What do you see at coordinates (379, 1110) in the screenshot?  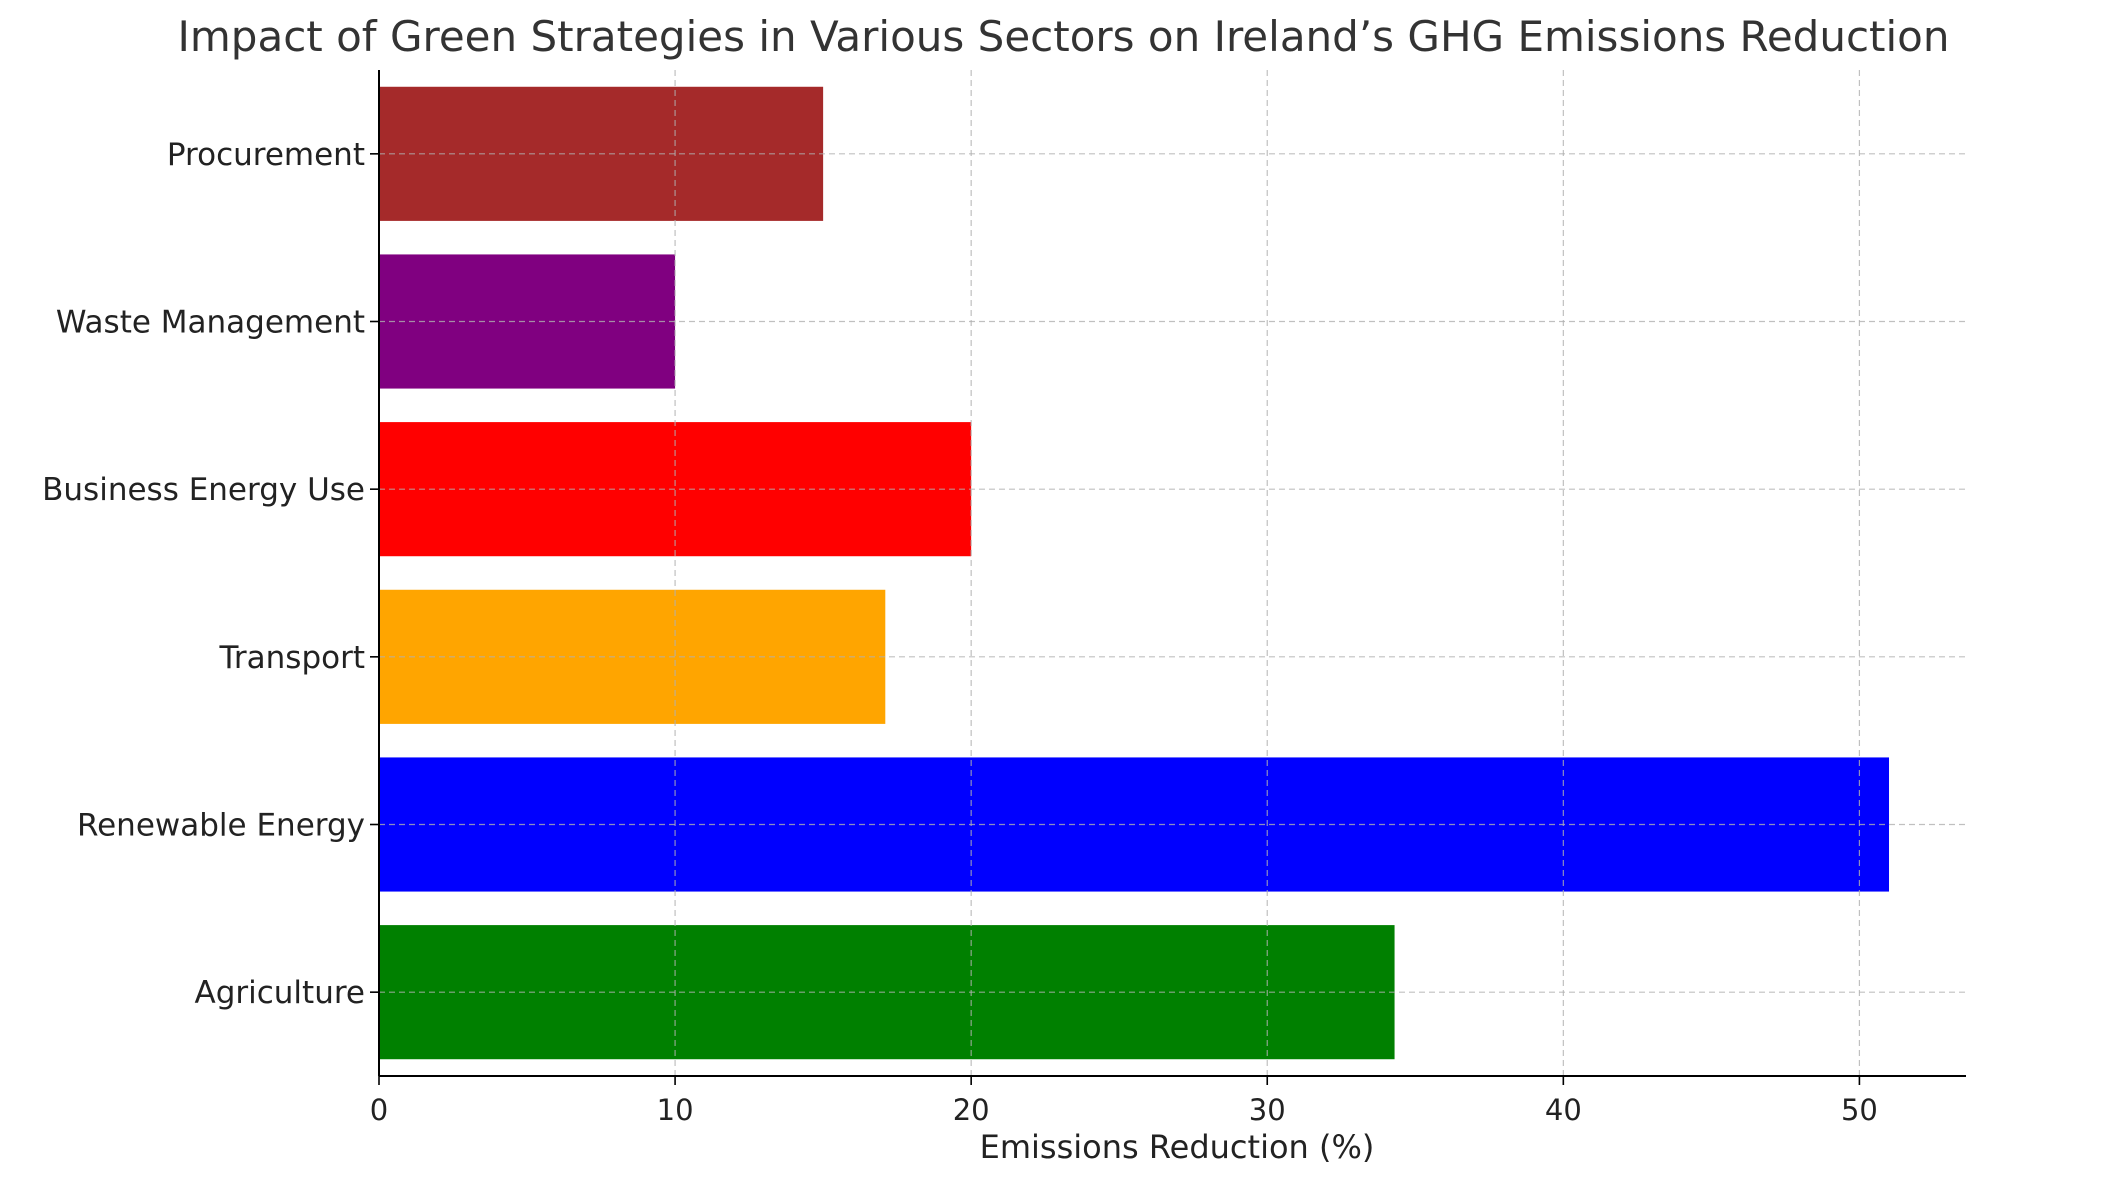 I see `x-tick-label: 0` at bounding box center [379, 1110].